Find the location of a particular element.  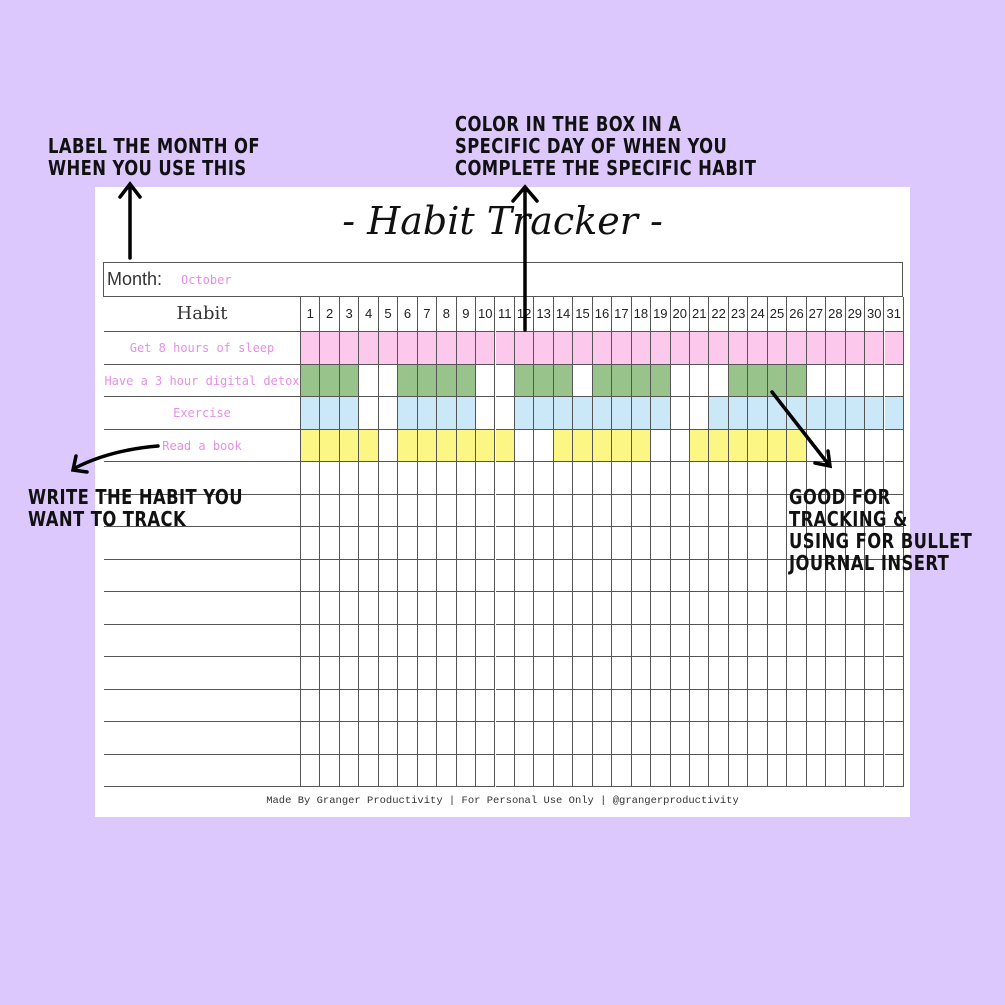

empty-habit-cell is located at coordinates (202, 543).